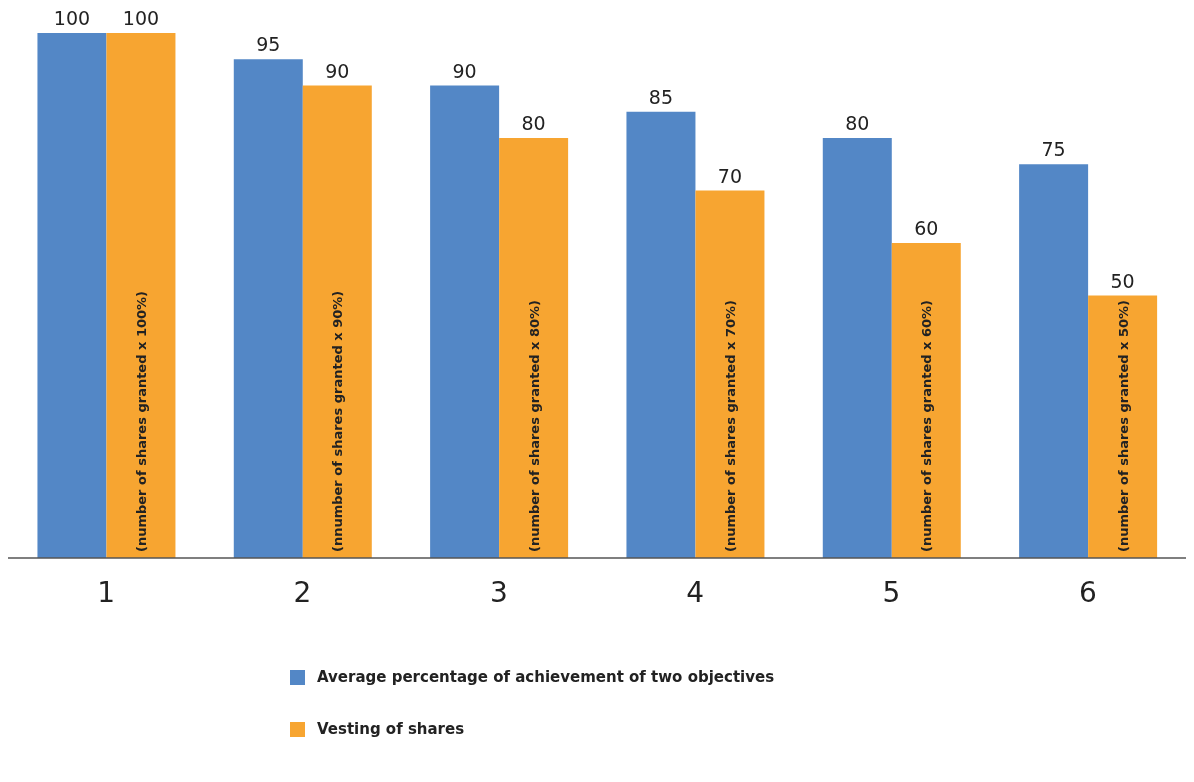  Describe the element at coordinates (268, 44) in the screenshot. I see `data-label: 95` at that location.